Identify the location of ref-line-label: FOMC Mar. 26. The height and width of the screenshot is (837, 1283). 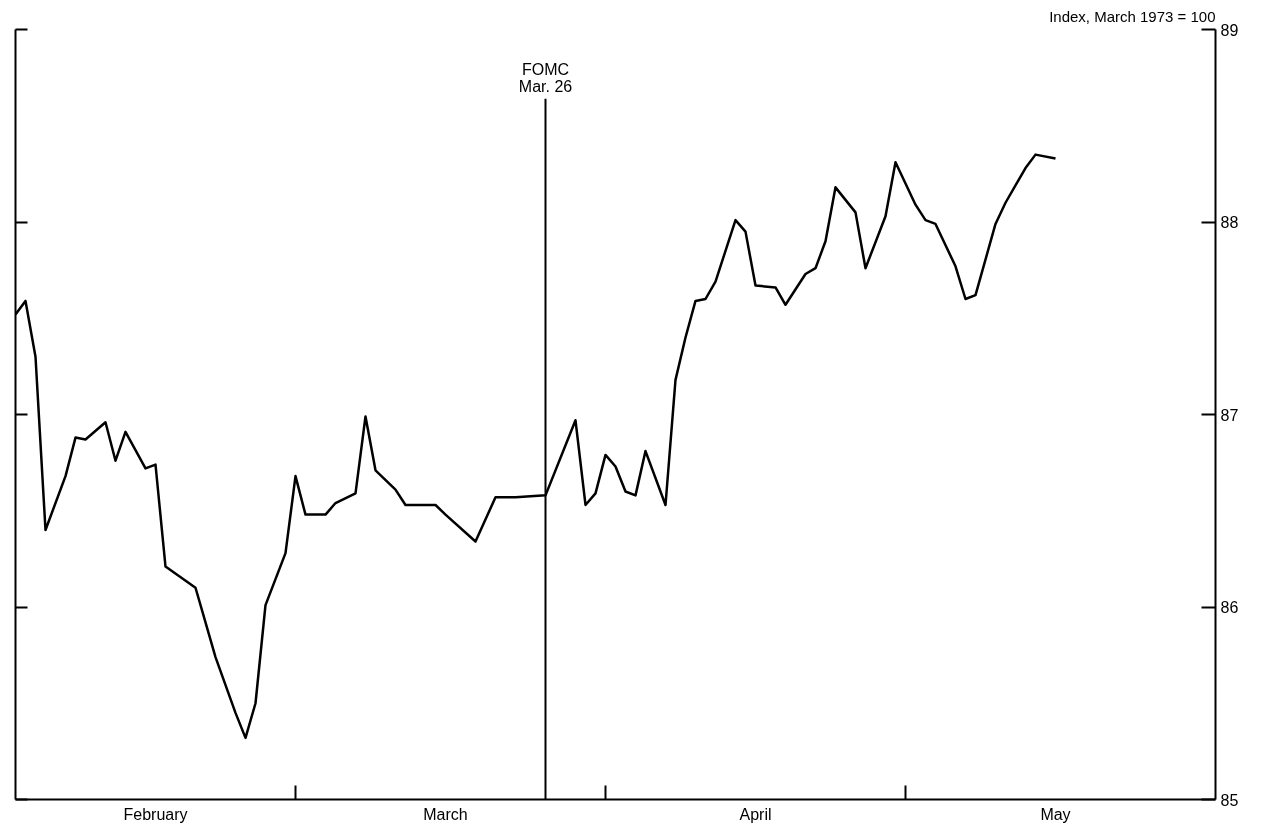
(545, 77).